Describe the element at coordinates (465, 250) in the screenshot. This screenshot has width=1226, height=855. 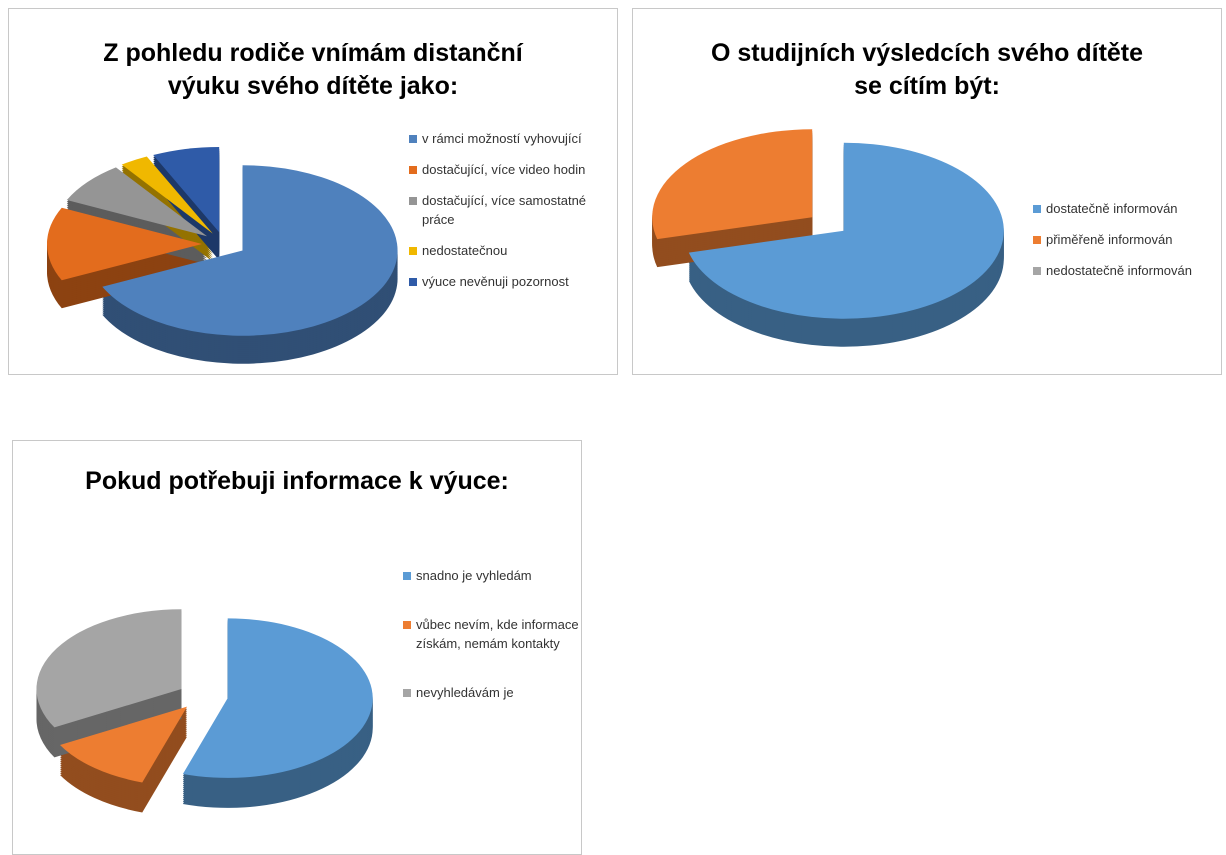
I see `legend-label: nedostatečnou` at that location.